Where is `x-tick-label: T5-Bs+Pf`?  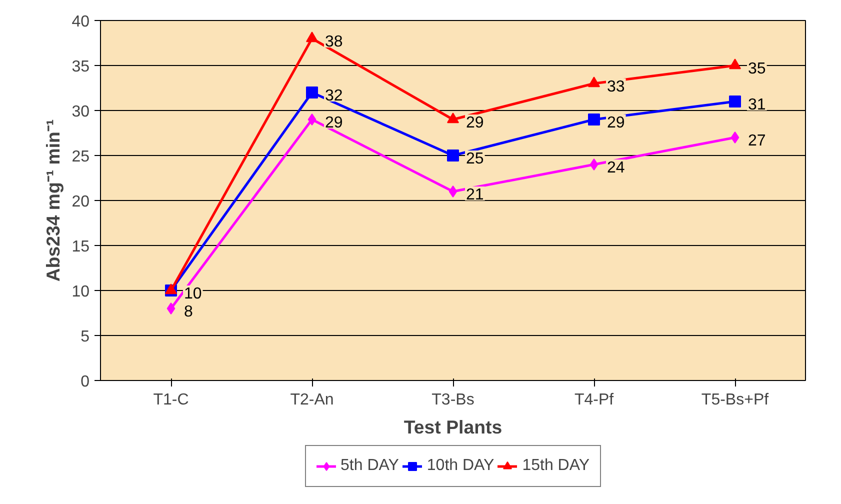
x-tick-label: T5-Bs+Pf is located at coordinates (735, 400).